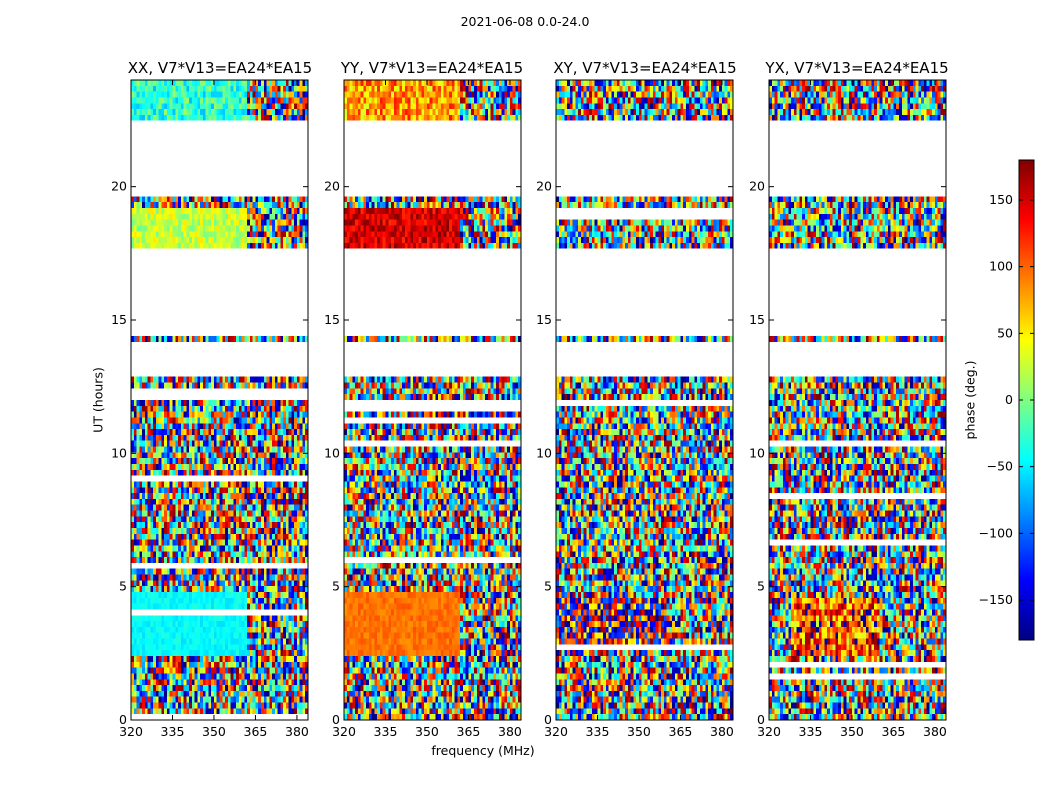 The width and height of the screenshot is (1050, 800). What do you see at coordinates (1001, 199) in the screenshot?
I see `colorbar-tick-label: 150` at bounding box center [1001, 199].